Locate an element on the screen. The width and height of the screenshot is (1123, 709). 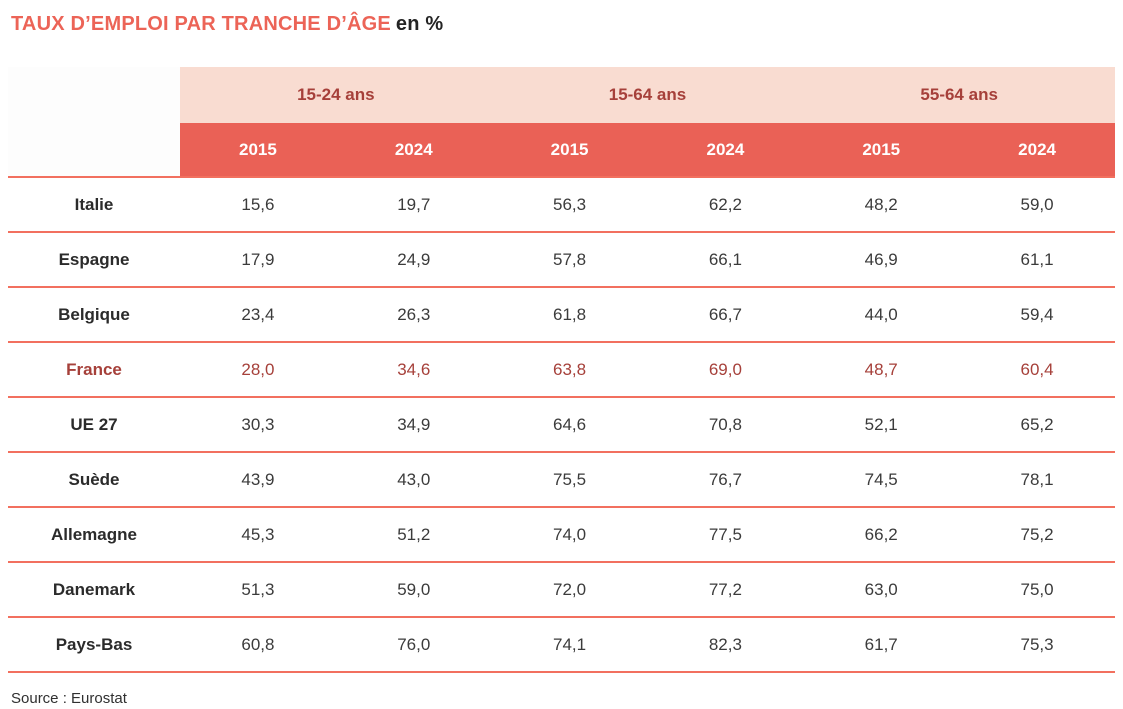
country-cell: Belgique is located at coordinates (94, 315).